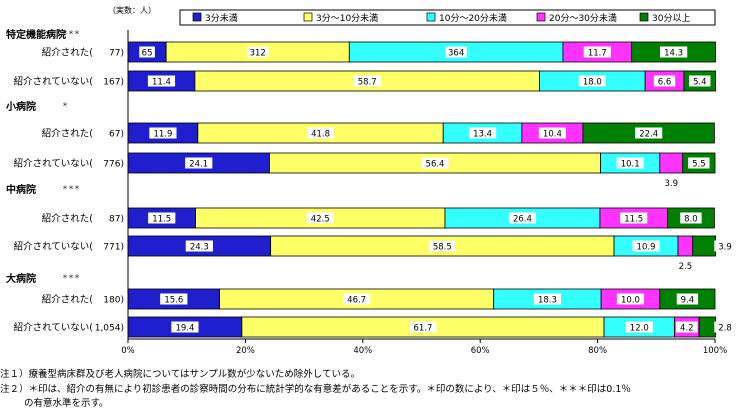 Image resolution: width=740 pixels, height=410 pixels. What do you see at coordinates (116, 135) in the screenshot?
I see `row-n: 67)` at bounding box center [116, 135].